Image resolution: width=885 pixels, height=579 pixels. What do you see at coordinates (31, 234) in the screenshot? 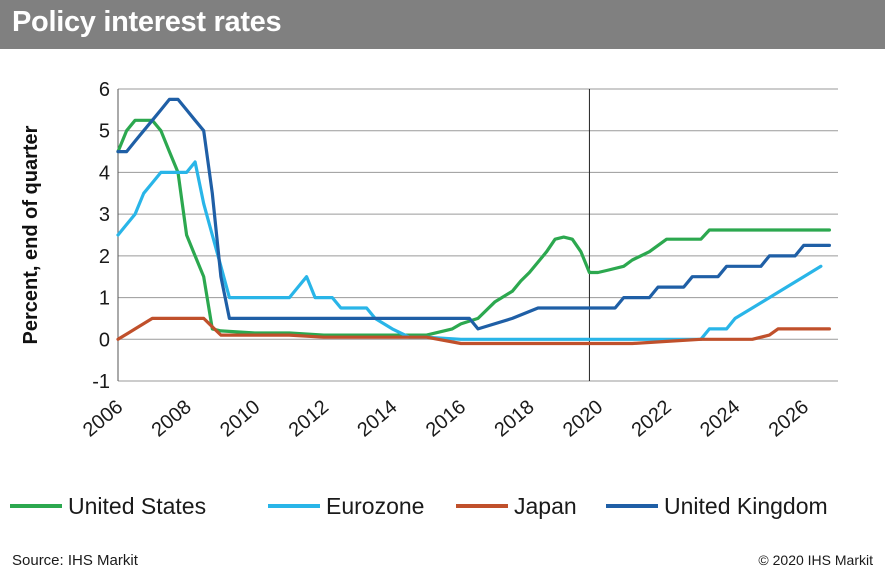
I see `y-axis-label: Percent, end of quarter` at bounding box center [31, 234].